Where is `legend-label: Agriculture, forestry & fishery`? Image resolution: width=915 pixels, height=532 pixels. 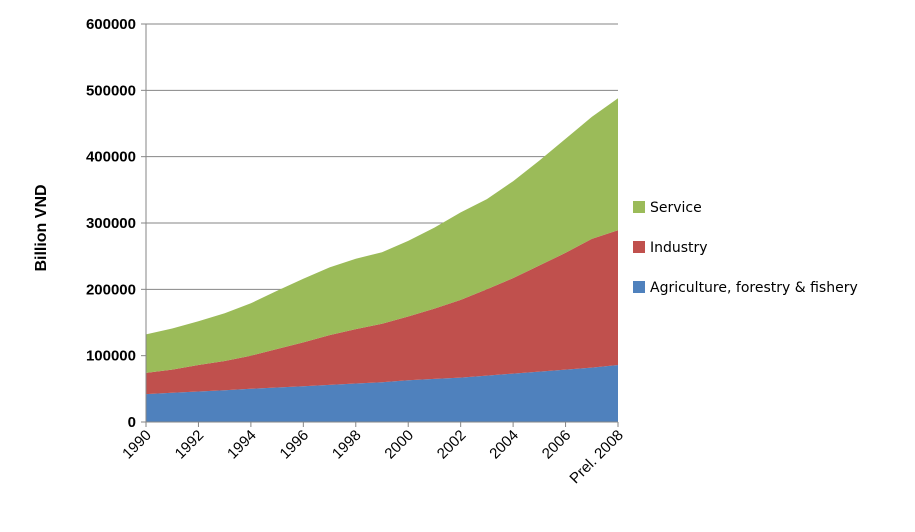 legend-label: Agriculture, forestry & fishery is located at coordinates (754, 288).